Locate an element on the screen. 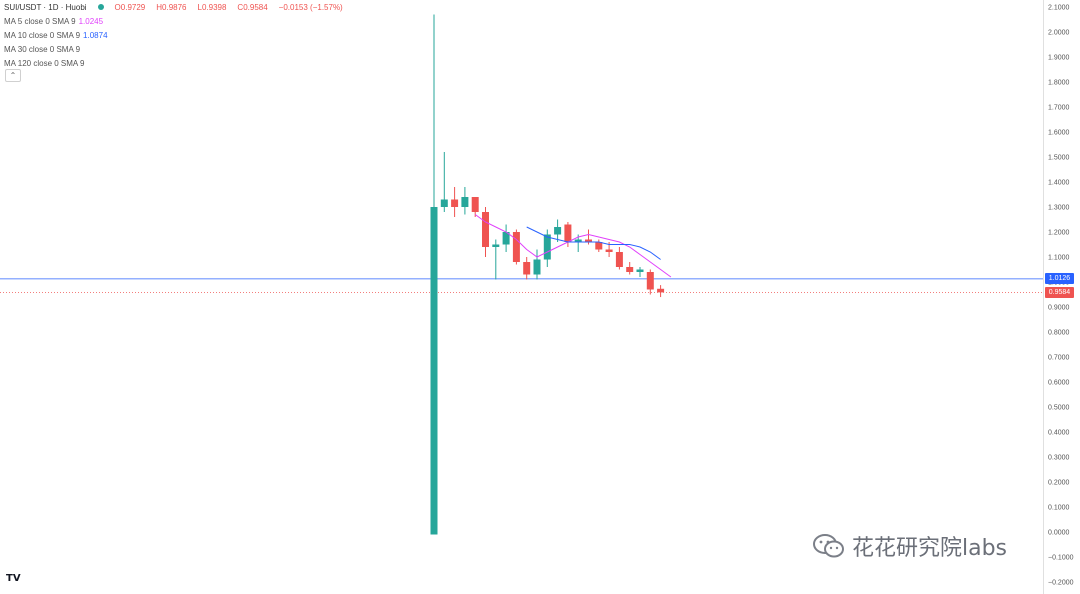 Image resolution: width=1080 pixels, height=594 pixels. indicator-ma30: MA 30 close 0 SMA 9 is located at coordinates (175, 50).